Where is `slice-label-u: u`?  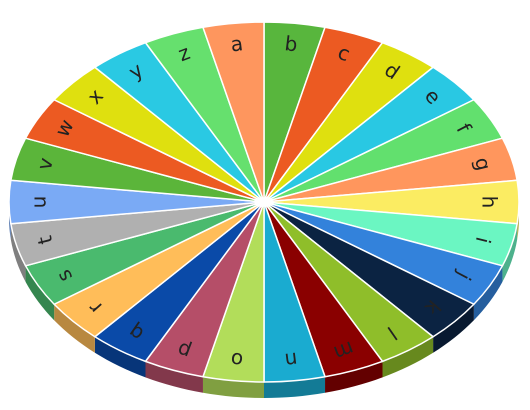
slice-label-u: u is located at coordinates (38, 202).